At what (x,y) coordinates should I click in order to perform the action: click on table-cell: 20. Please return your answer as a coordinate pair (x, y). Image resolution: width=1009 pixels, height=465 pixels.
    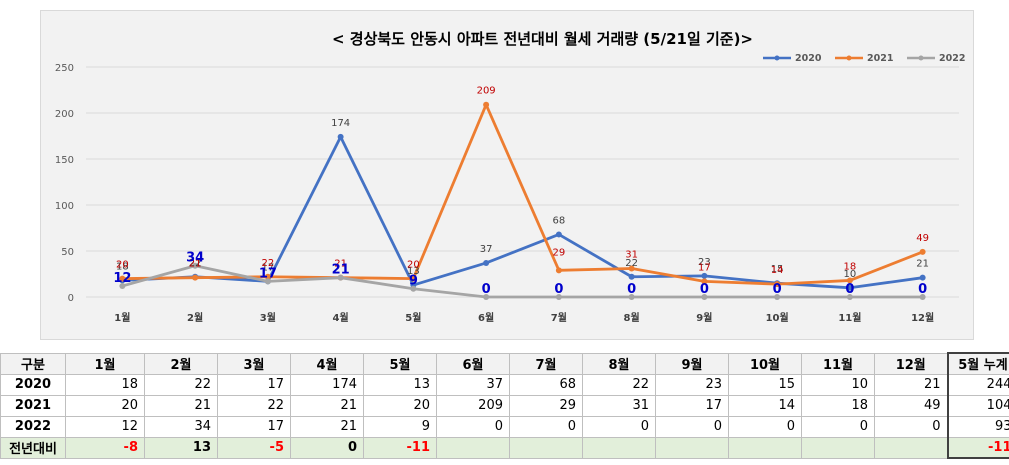
    Looking at the image, I should click on (400, 405).